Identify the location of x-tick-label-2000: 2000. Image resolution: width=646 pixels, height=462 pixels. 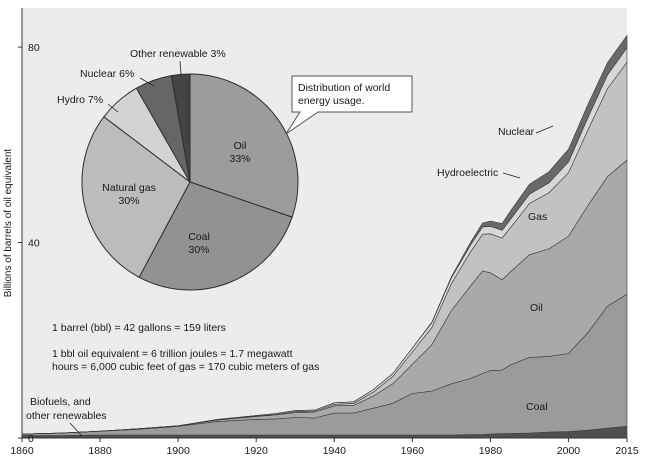
(569, 451).